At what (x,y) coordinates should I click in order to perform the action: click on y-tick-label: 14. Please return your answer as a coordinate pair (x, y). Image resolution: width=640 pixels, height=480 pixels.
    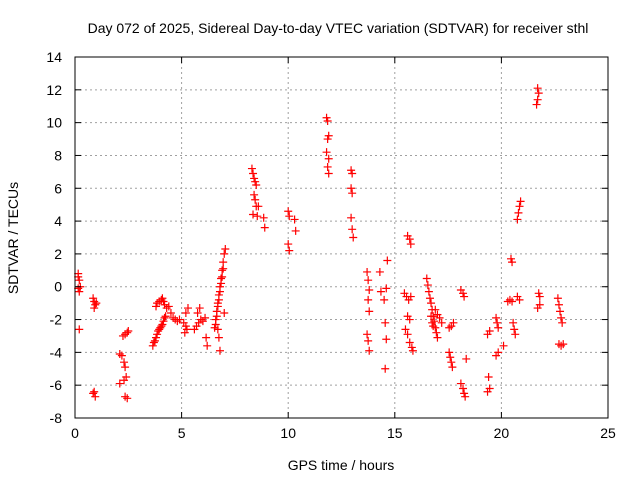
    Looking at the image, I should click on (54, 57).